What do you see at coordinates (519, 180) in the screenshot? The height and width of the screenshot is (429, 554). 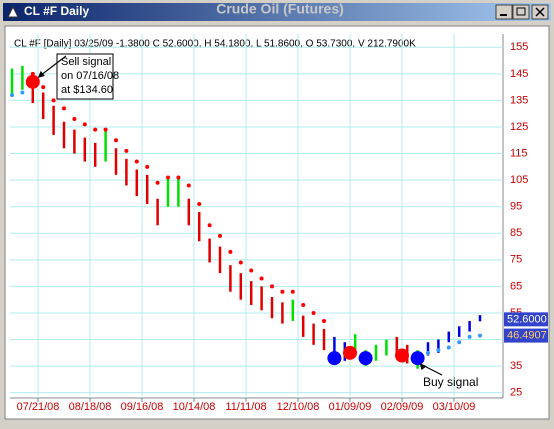 I see `y-tick-label: 105` at bounding box center [519, 180].